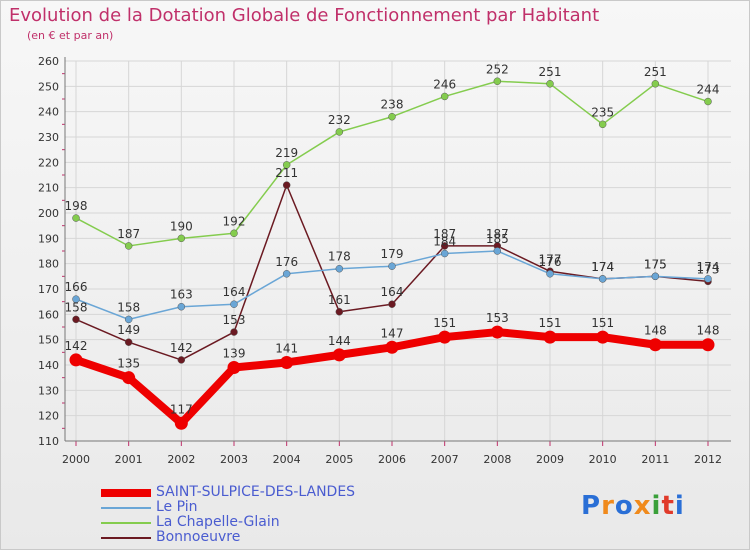 This screenshot has height=550, width=750. Describe the element at coordinates (128, 364) in the screenshot. I see `data-label-saint-sulpice-des-landes: 135` at that location.